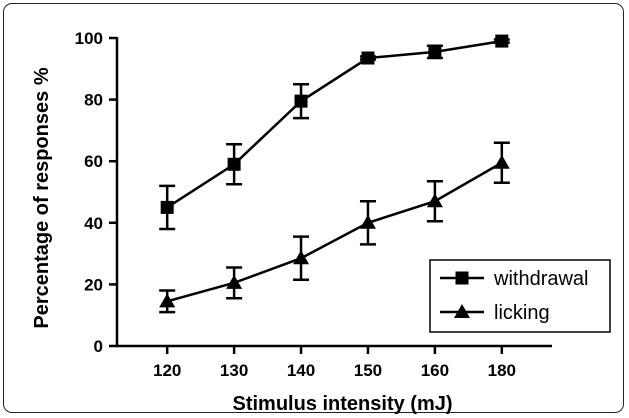 The width and height of the screenshot is (629, 418). What do you see at coordinates (93, 223) in the screenshot?
I see `y-tick-label: 40` at bounding box center [93, 223].